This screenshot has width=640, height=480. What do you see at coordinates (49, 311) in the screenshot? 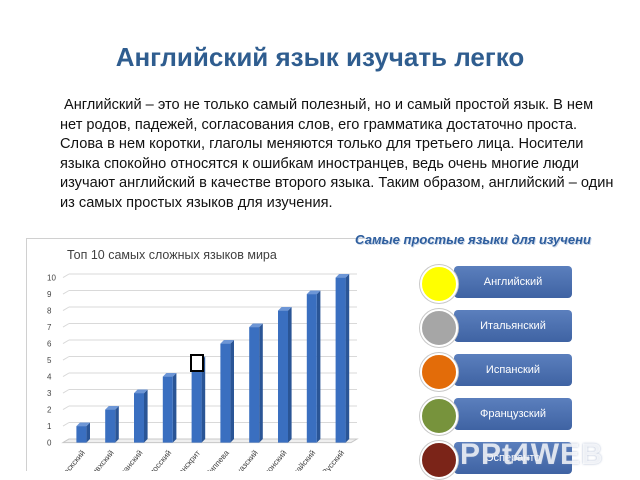
I see `y-tick-label: 8` at bounding box center [49, 311].